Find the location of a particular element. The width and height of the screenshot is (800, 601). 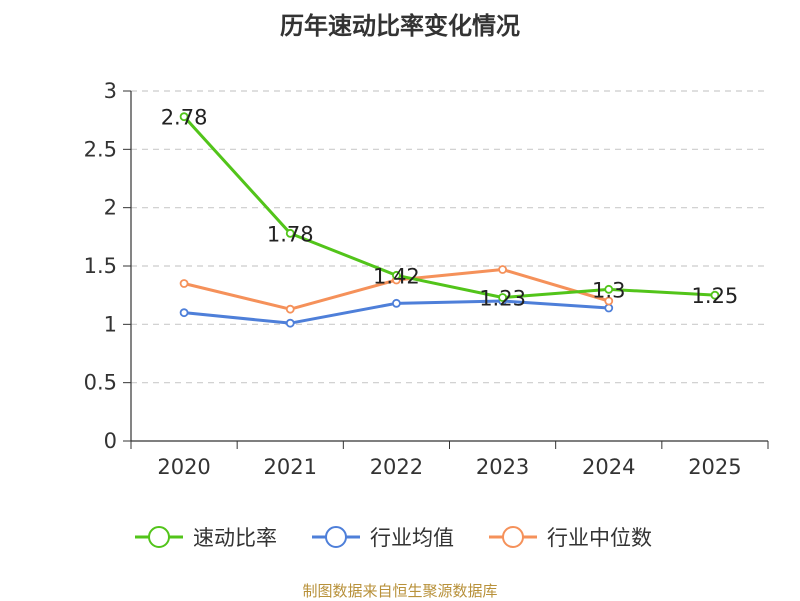

y-tick-label: 3 is located at coordinates (110, 91).